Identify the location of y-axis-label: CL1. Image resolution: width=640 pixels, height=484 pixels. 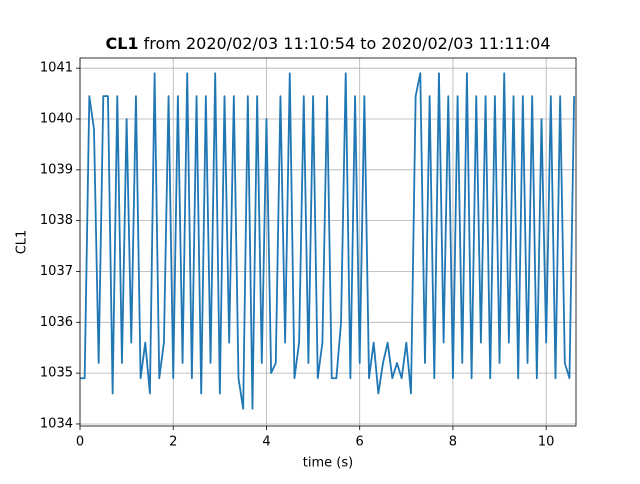
(22, 242).